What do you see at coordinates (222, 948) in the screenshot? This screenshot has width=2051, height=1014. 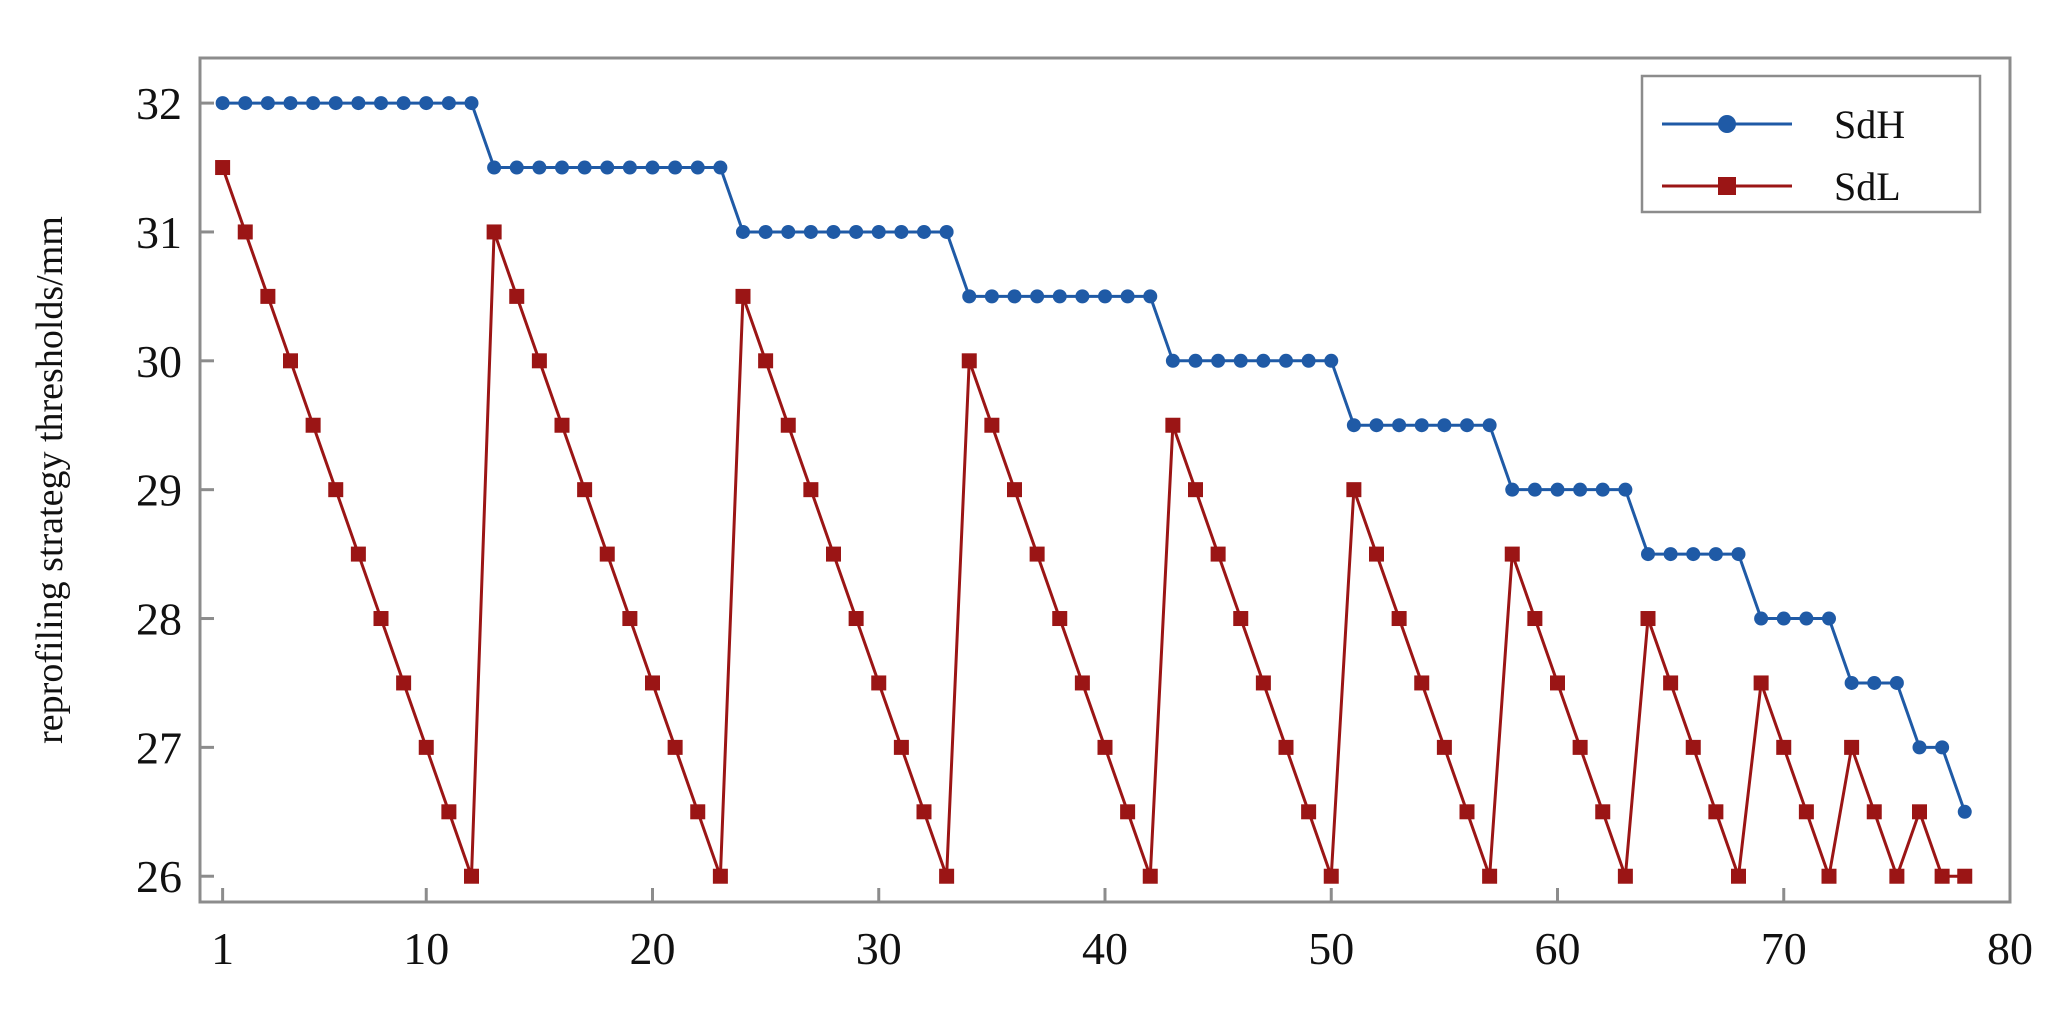 I see `x-tick-label: 1` at bounding box center [222, 948].